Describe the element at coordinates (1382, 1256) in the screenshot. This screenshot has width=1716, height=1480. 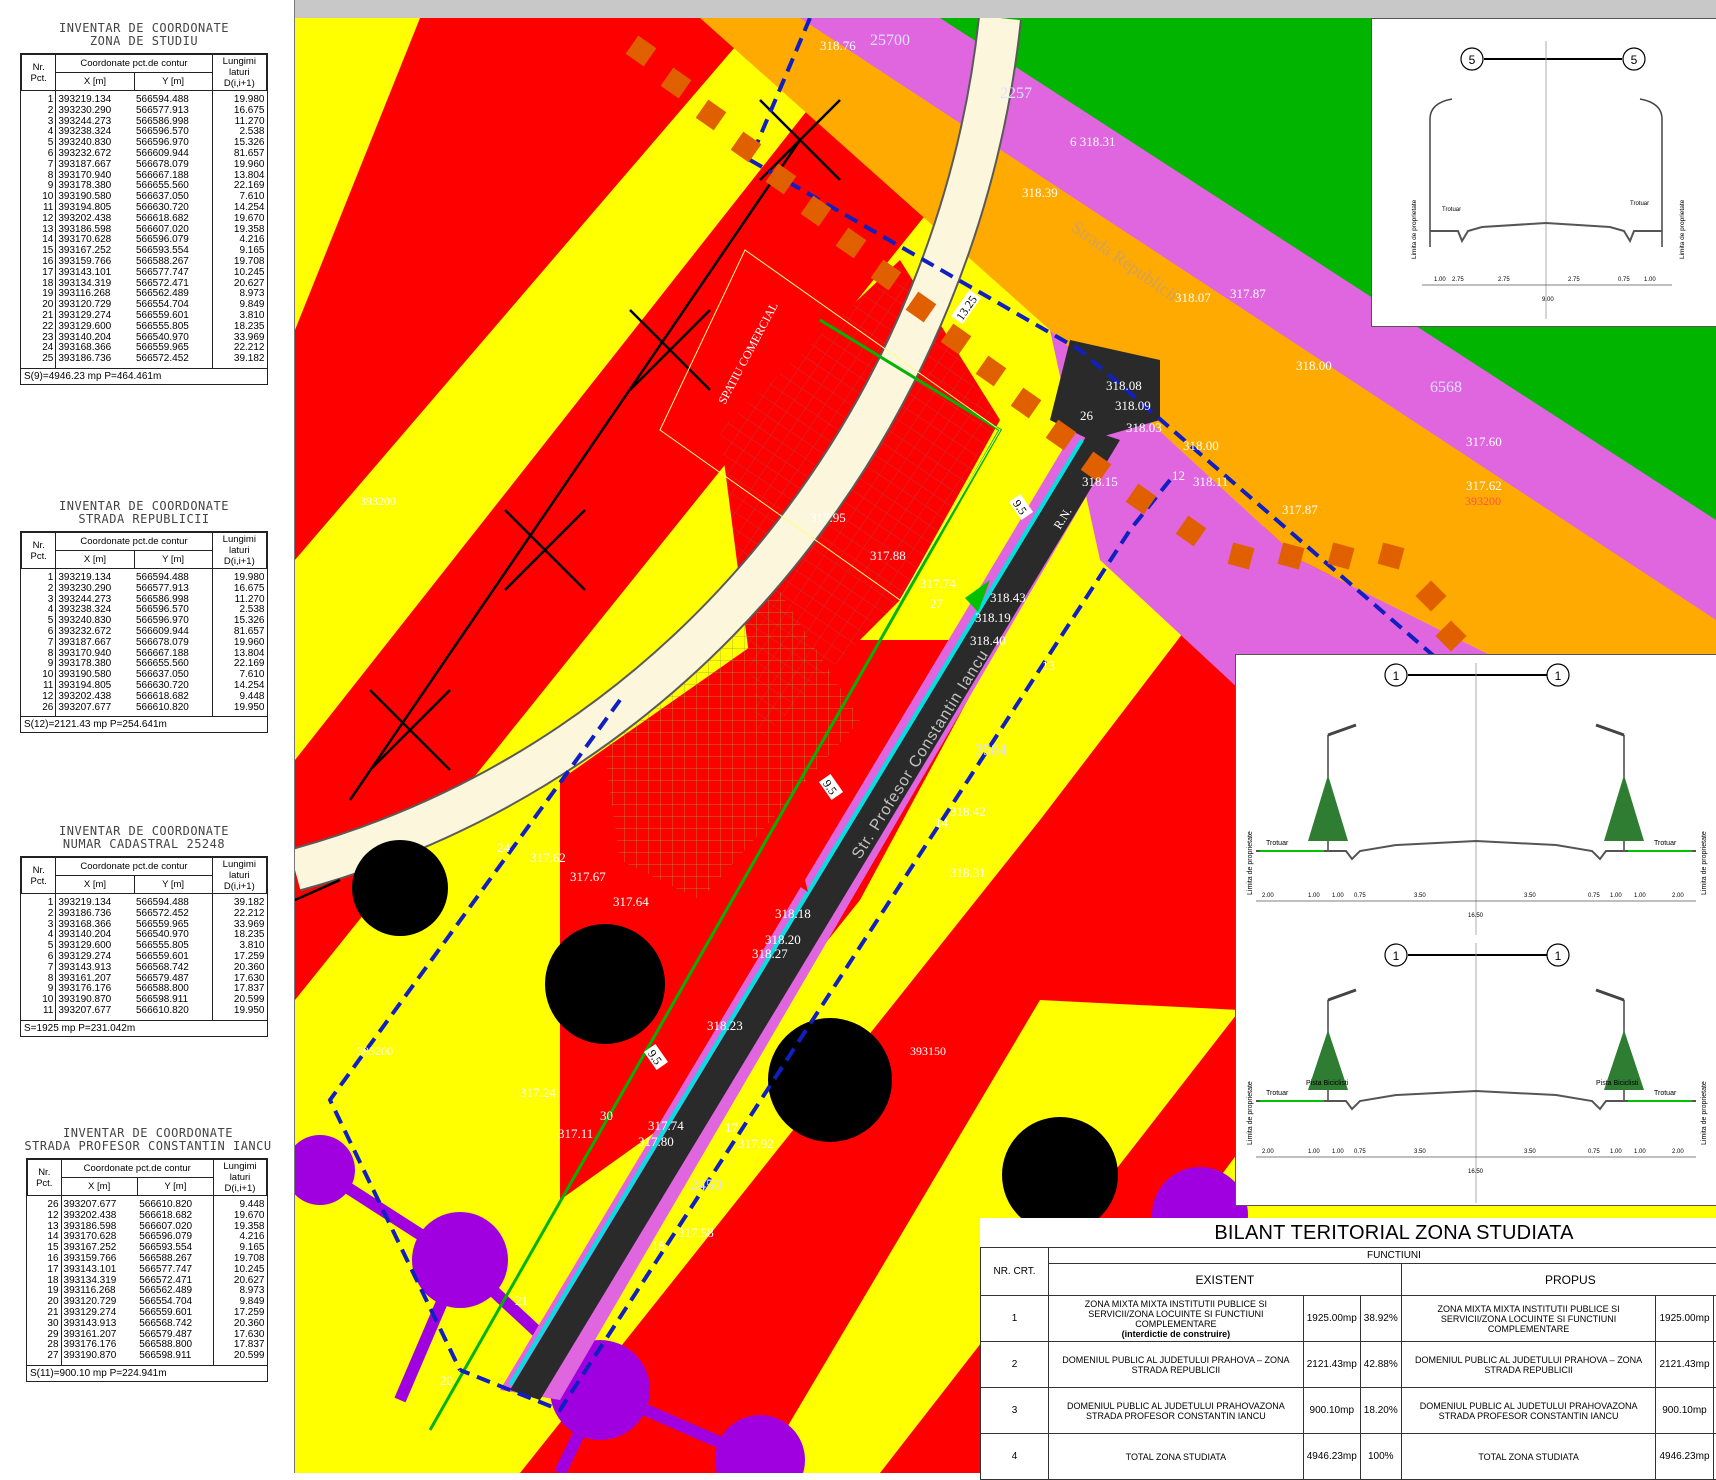
I see `bilant-header-functiuni: FUNCTIUNI` at that location.